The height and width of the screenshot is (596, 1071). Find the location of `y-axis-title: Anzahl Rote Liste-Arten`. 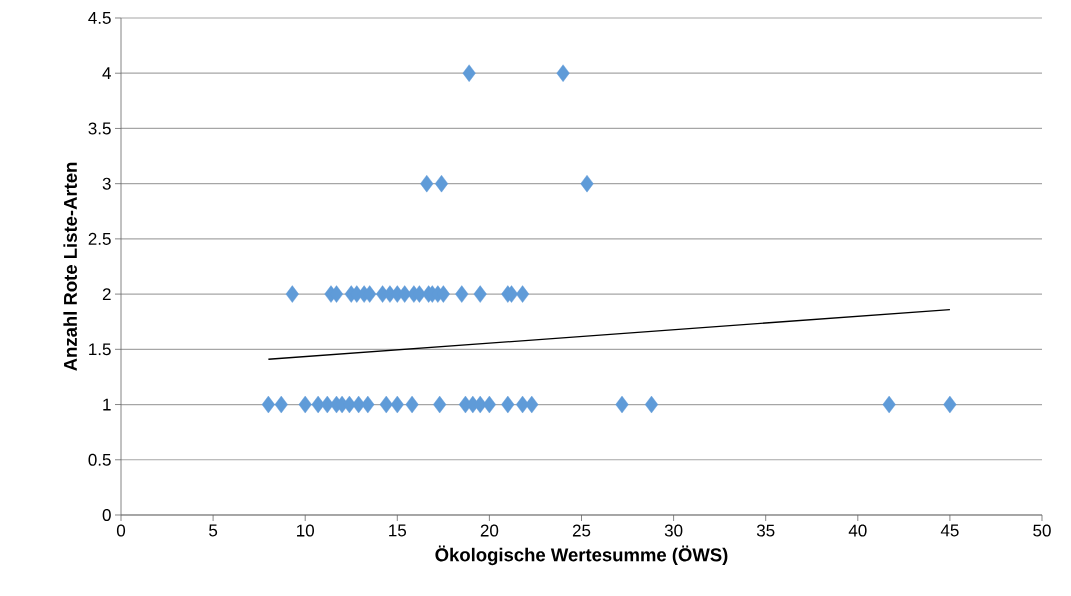

y-axis-title: Anzahl Rote Liste-Arten is located at coordinates (70, 266).